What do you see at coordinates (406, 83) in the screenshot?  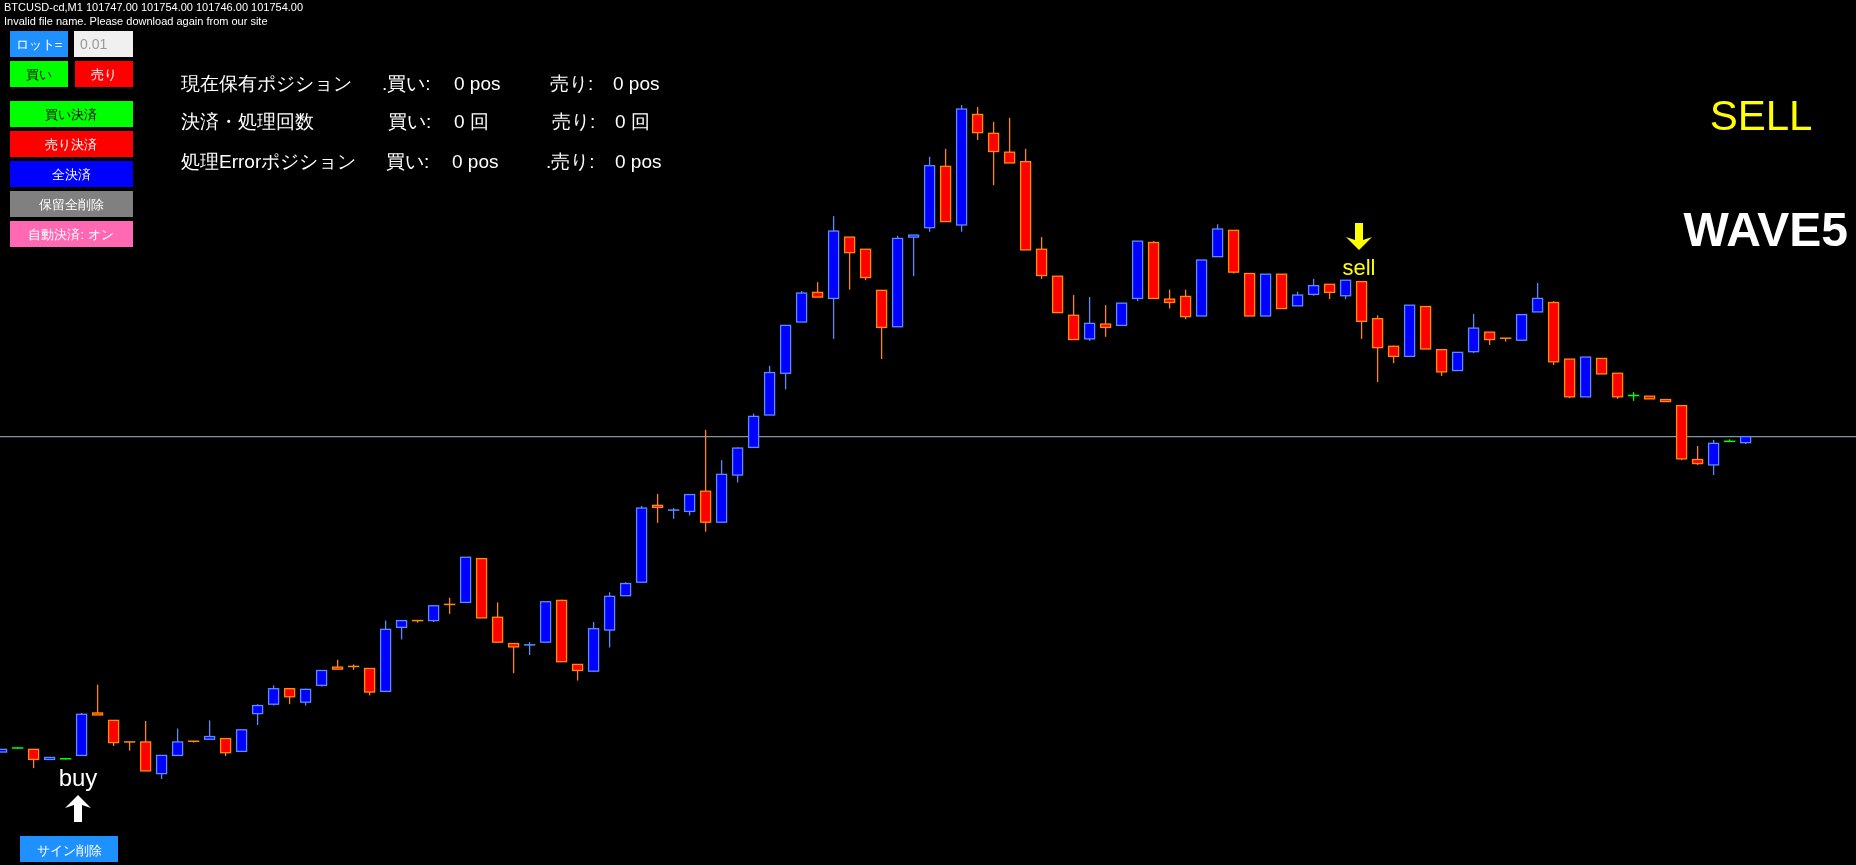 I see `annotation: .買い:` at bounding box center [406, 83].